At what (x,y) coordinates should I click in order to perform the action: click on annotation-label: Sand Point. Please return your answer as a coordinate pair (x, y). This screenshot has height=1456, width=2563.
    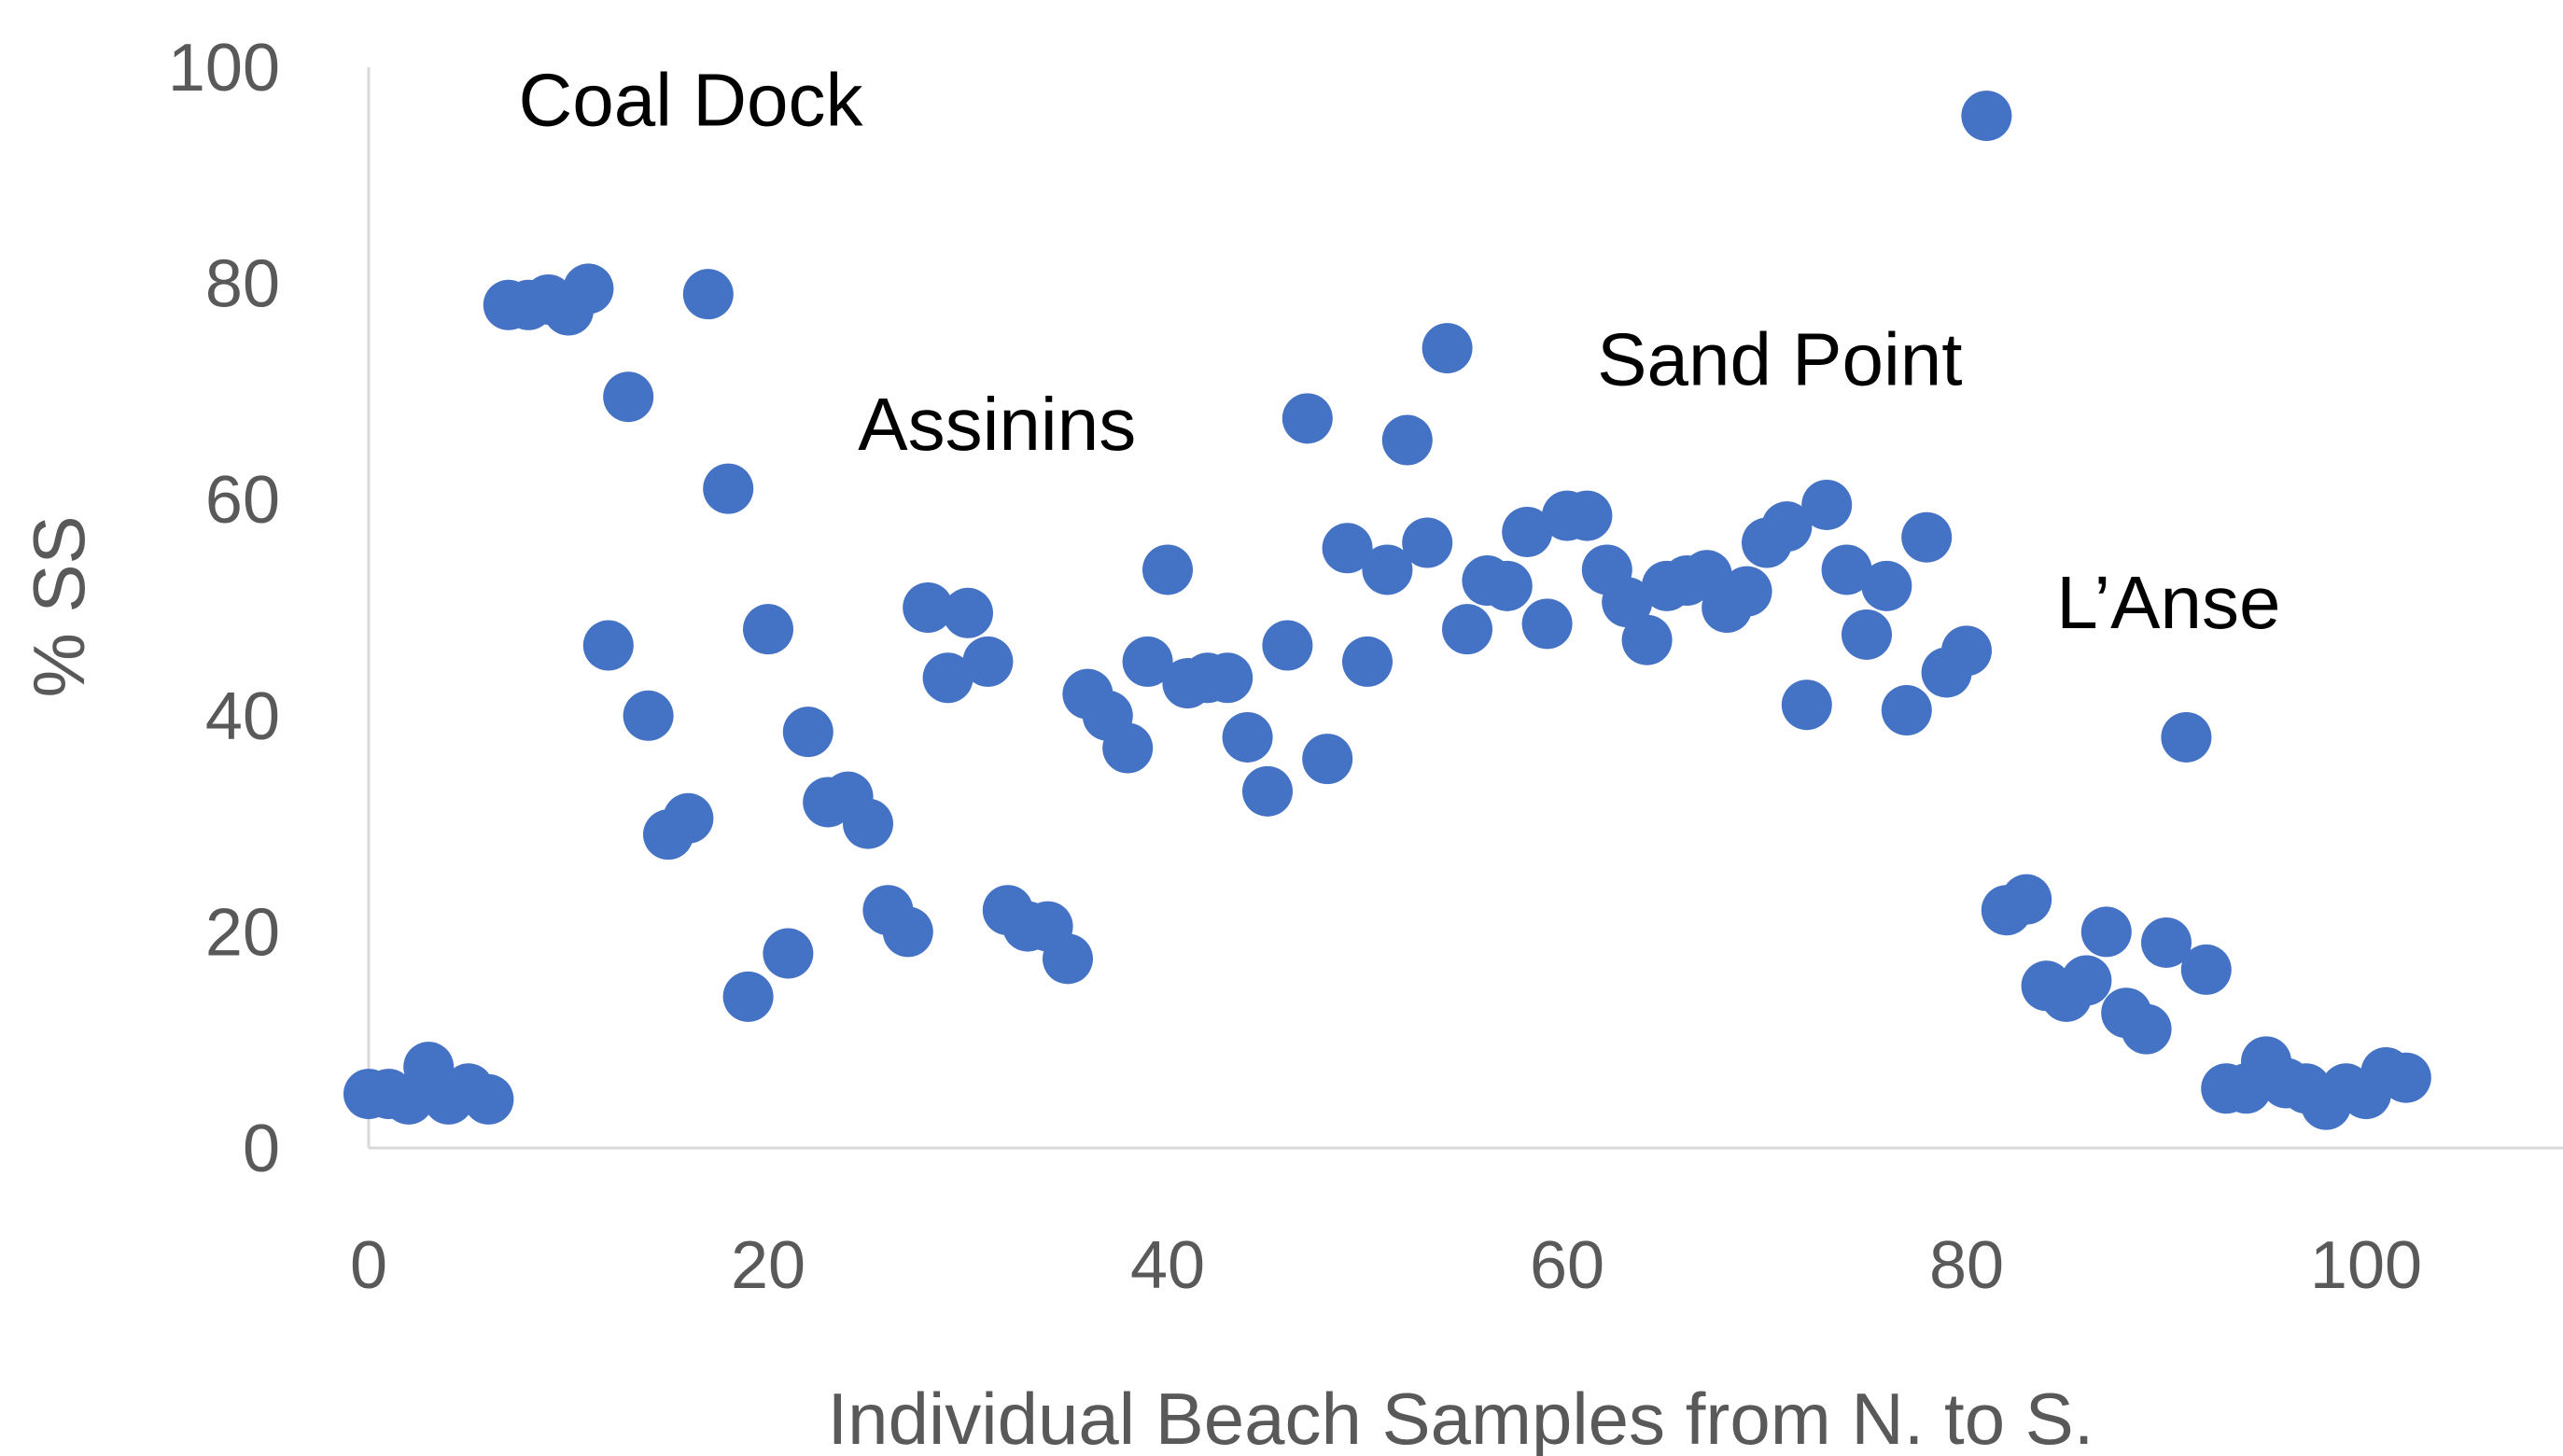
    Looking at the image, I should click on (1779, 359).